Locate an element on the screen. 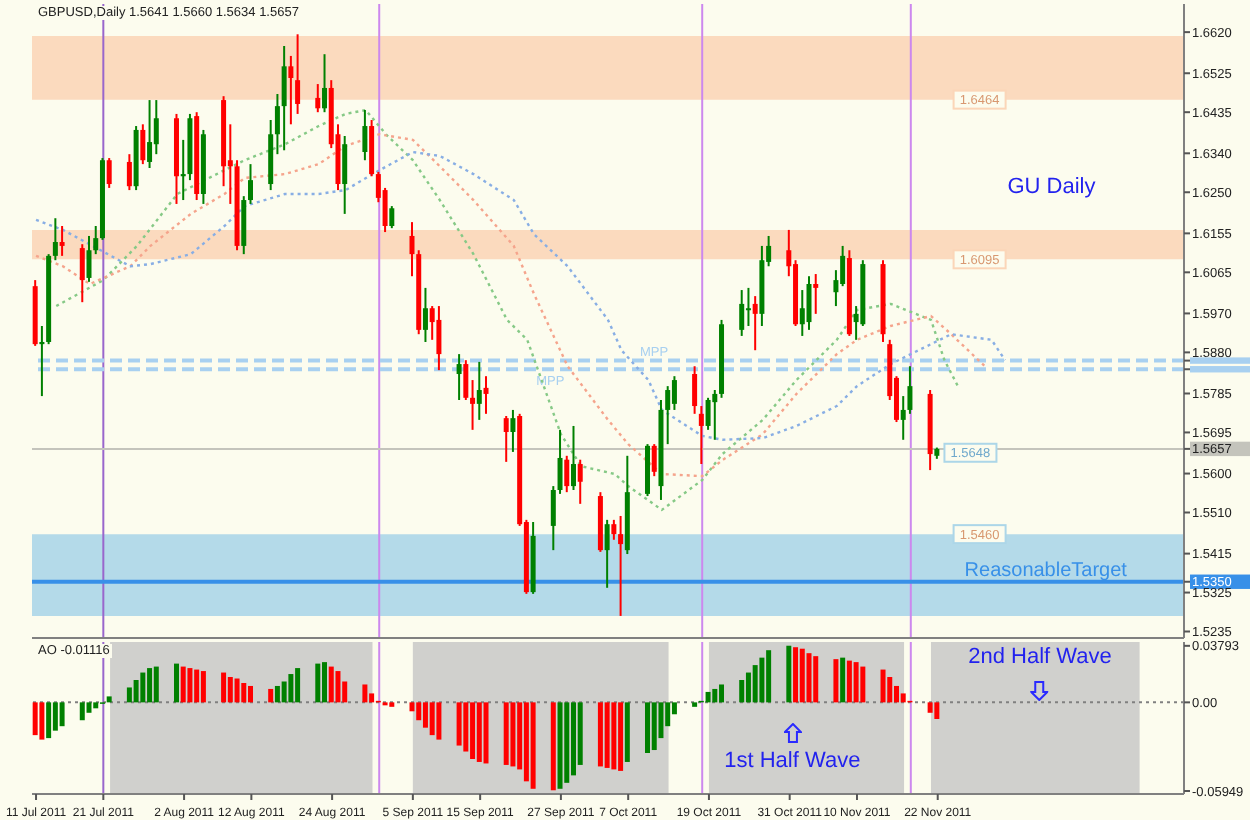 This screenshot has width=1250, height=820. annotation: 2nd Half Wave is located at coordinates (1040, 656).